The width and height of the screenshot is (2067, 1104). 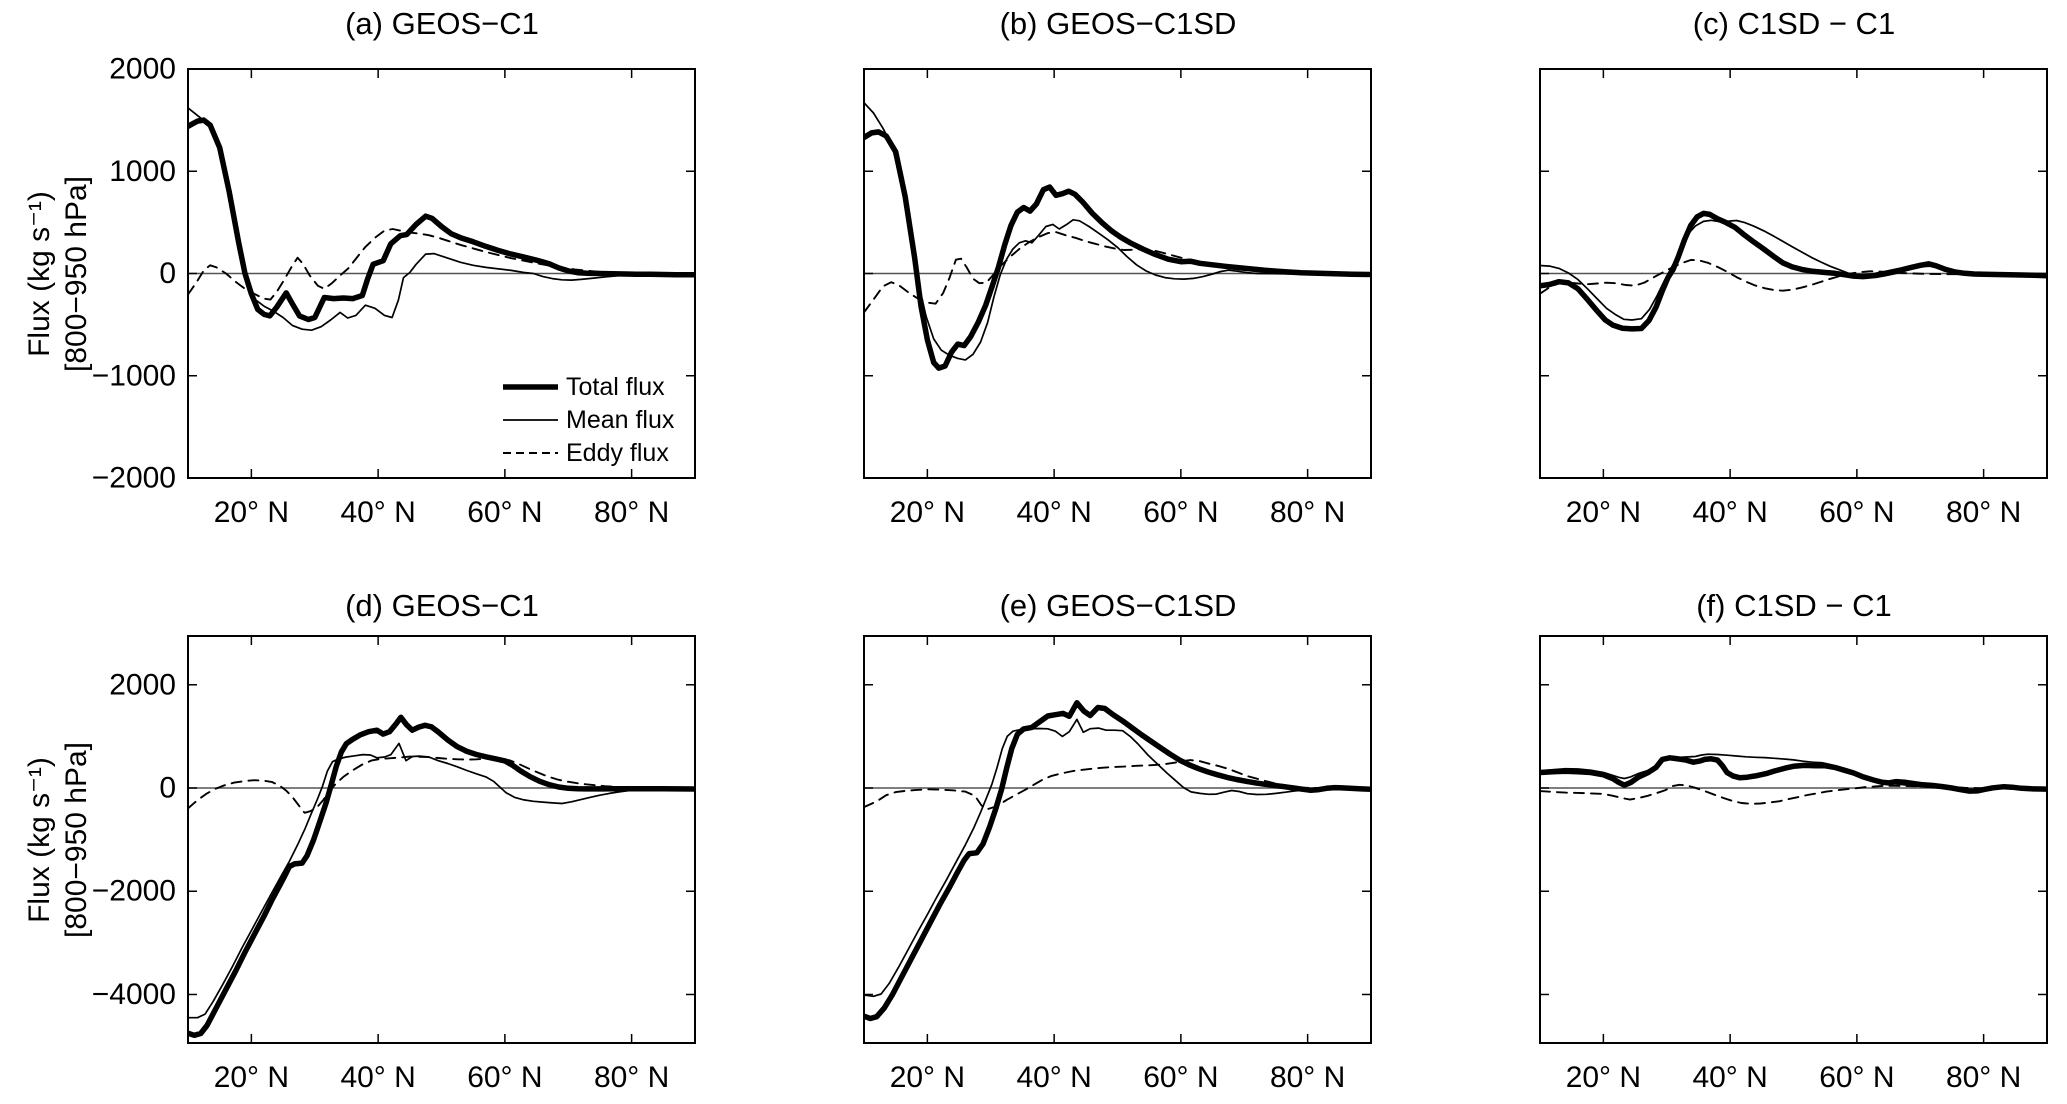 What do you see at coordinates (1729, 1077) in the screenshot?
I see `panel-f-x-tick-label: 40° N` at bounding box center [1729, 1077].